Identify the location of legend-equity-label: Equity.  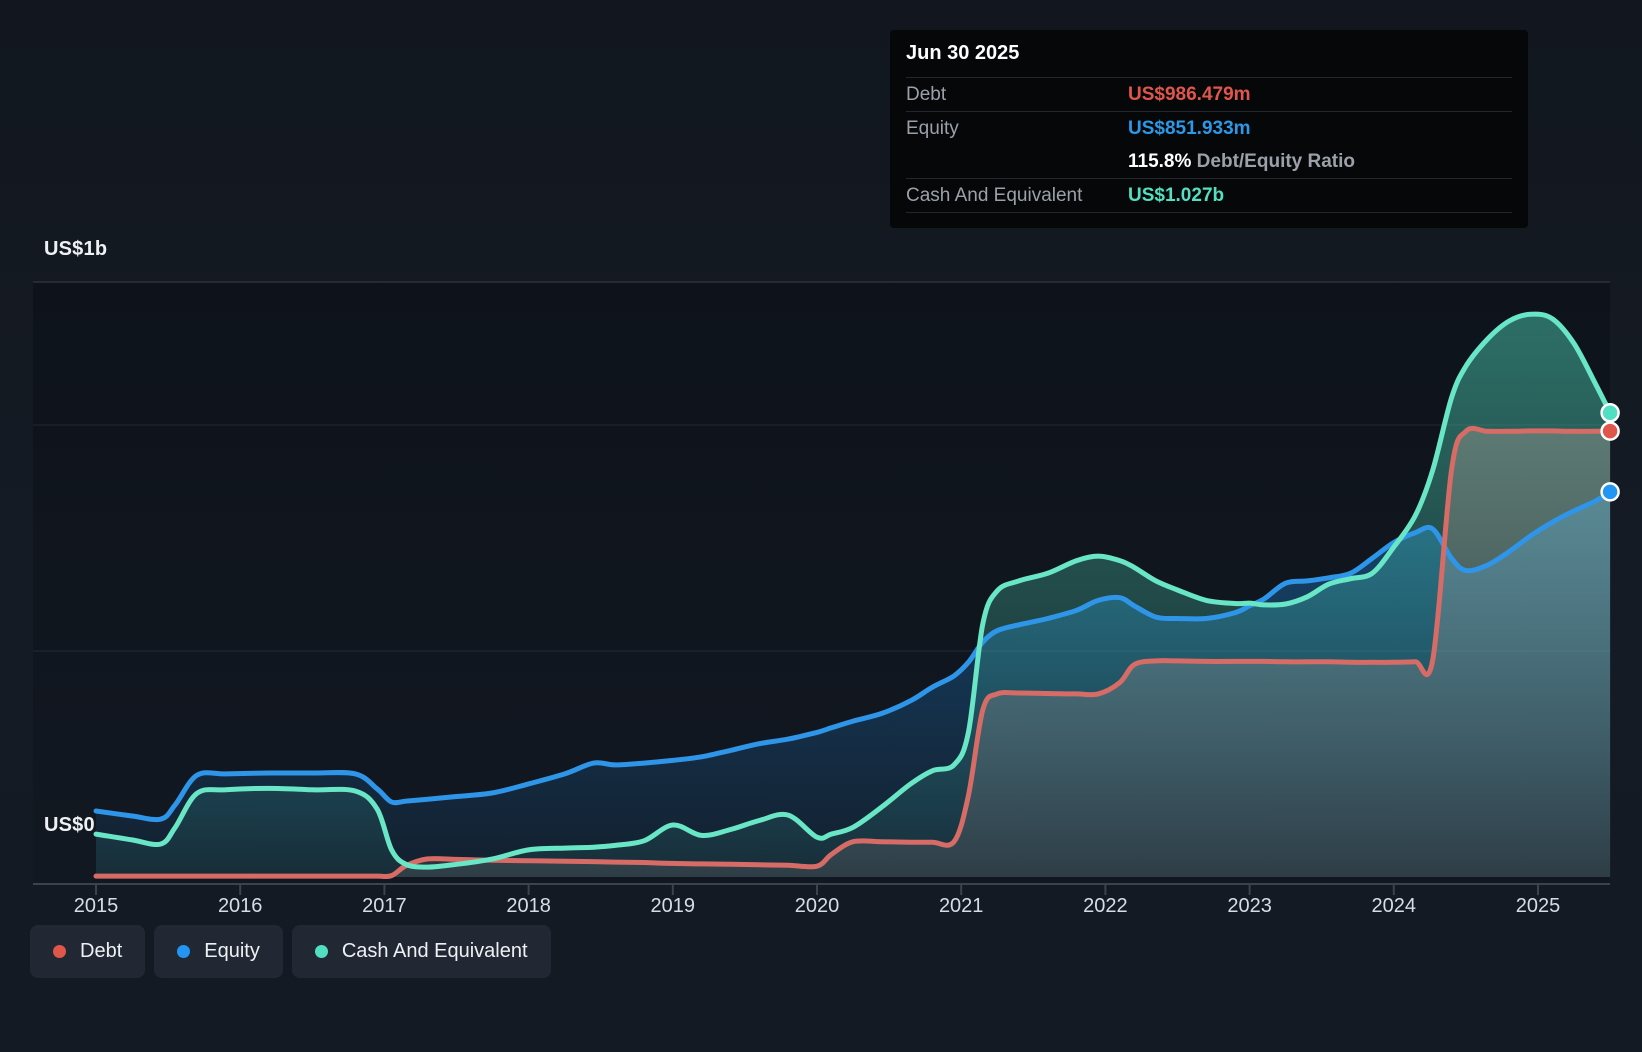
(232, 951).